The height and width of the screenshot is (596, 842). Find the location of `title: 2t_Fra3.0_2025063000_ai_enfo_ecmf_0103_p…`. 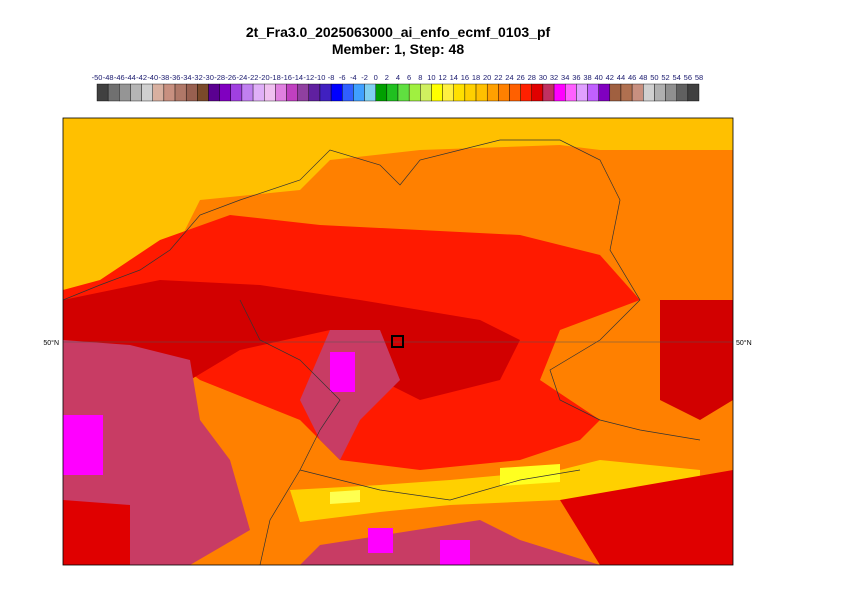

title: 2t_Fra3.0_2025063000_ai_enfo_ecmf_0103_p… is located at coordinates (398, 32).